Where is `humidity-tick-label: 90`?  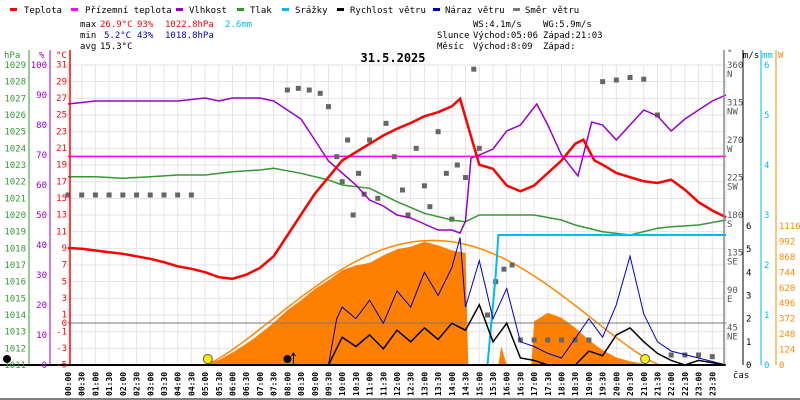 humidity-tick-label: 90 is located at coordinates (41, 96).